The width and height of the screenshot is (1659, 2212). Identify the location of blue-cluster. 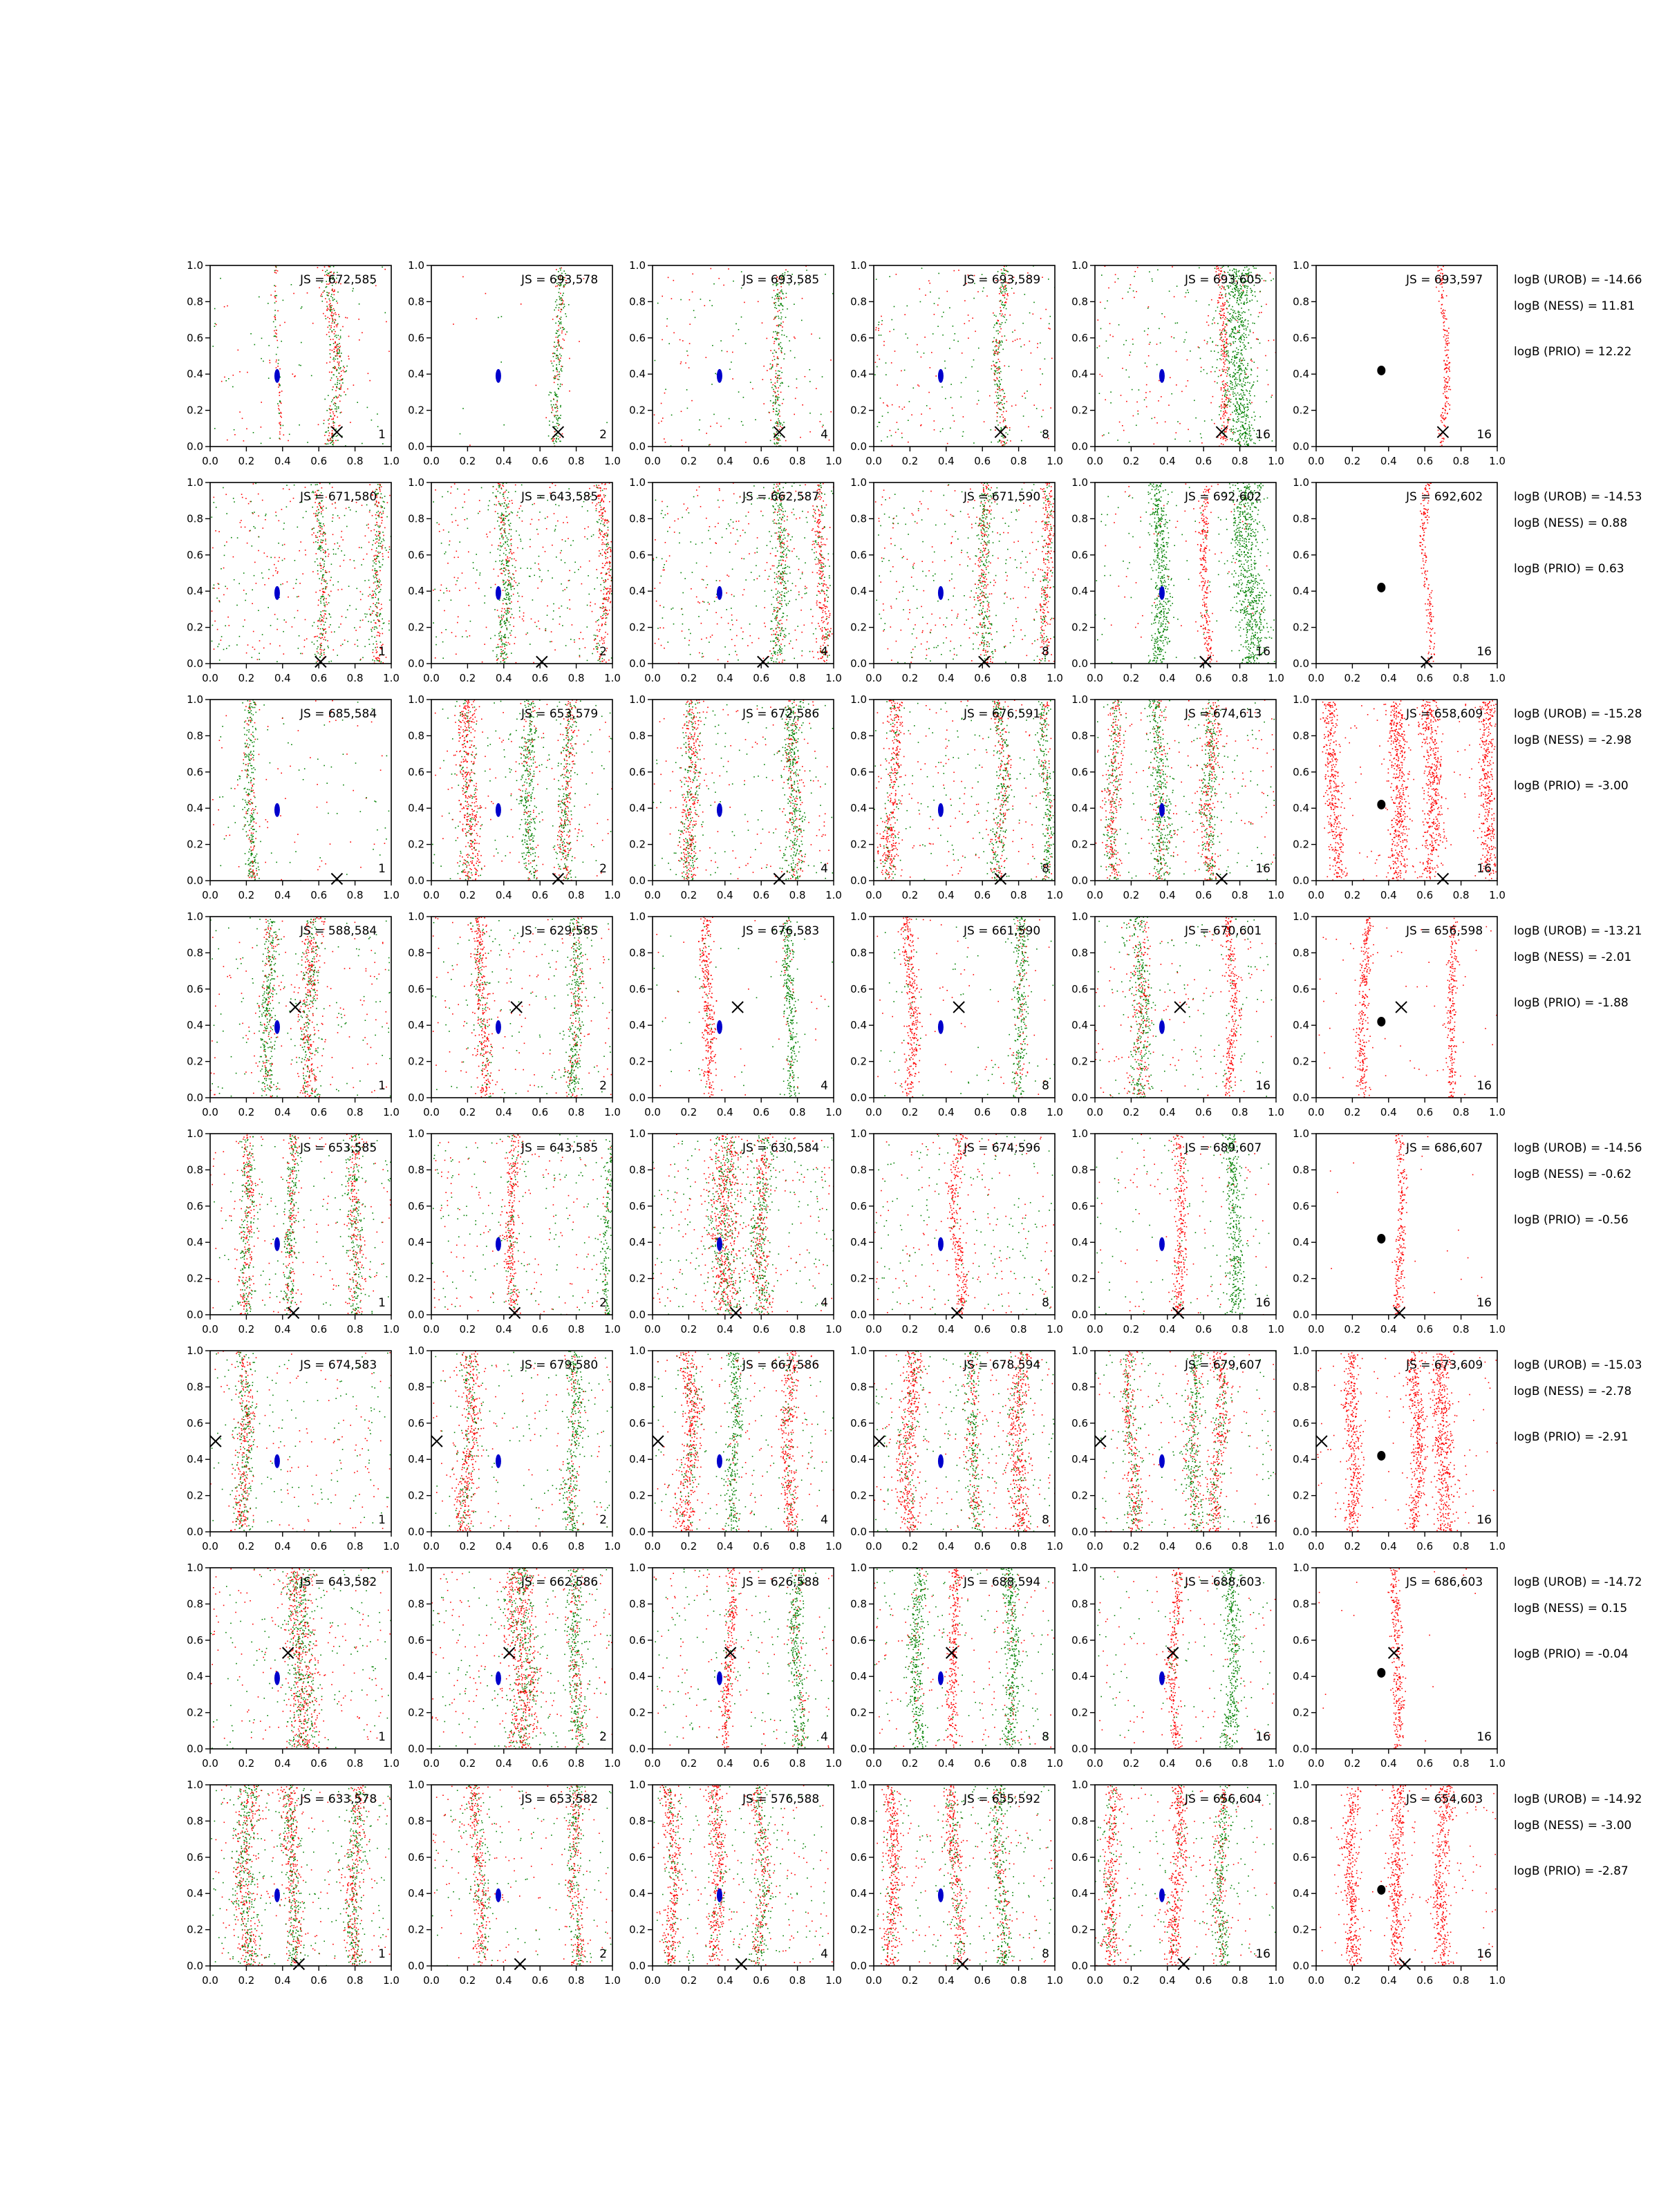
(719, 376).